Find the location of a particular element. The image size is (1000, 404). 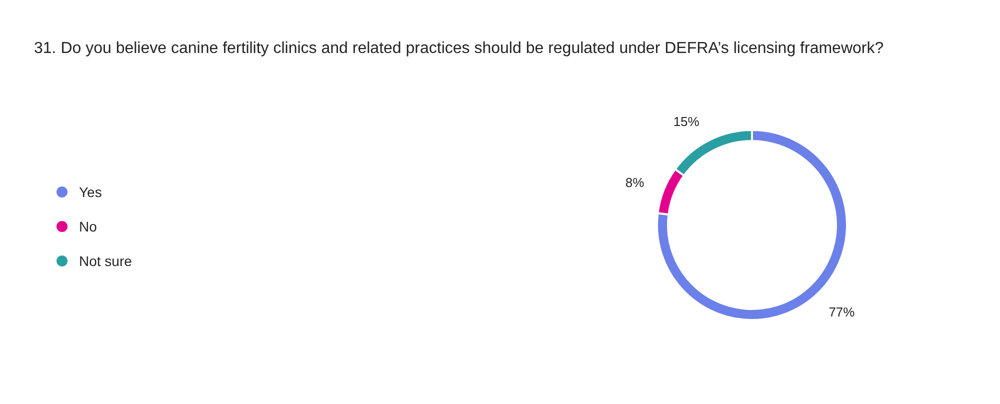

data-label: 8% is located at coordinates (635, 182).